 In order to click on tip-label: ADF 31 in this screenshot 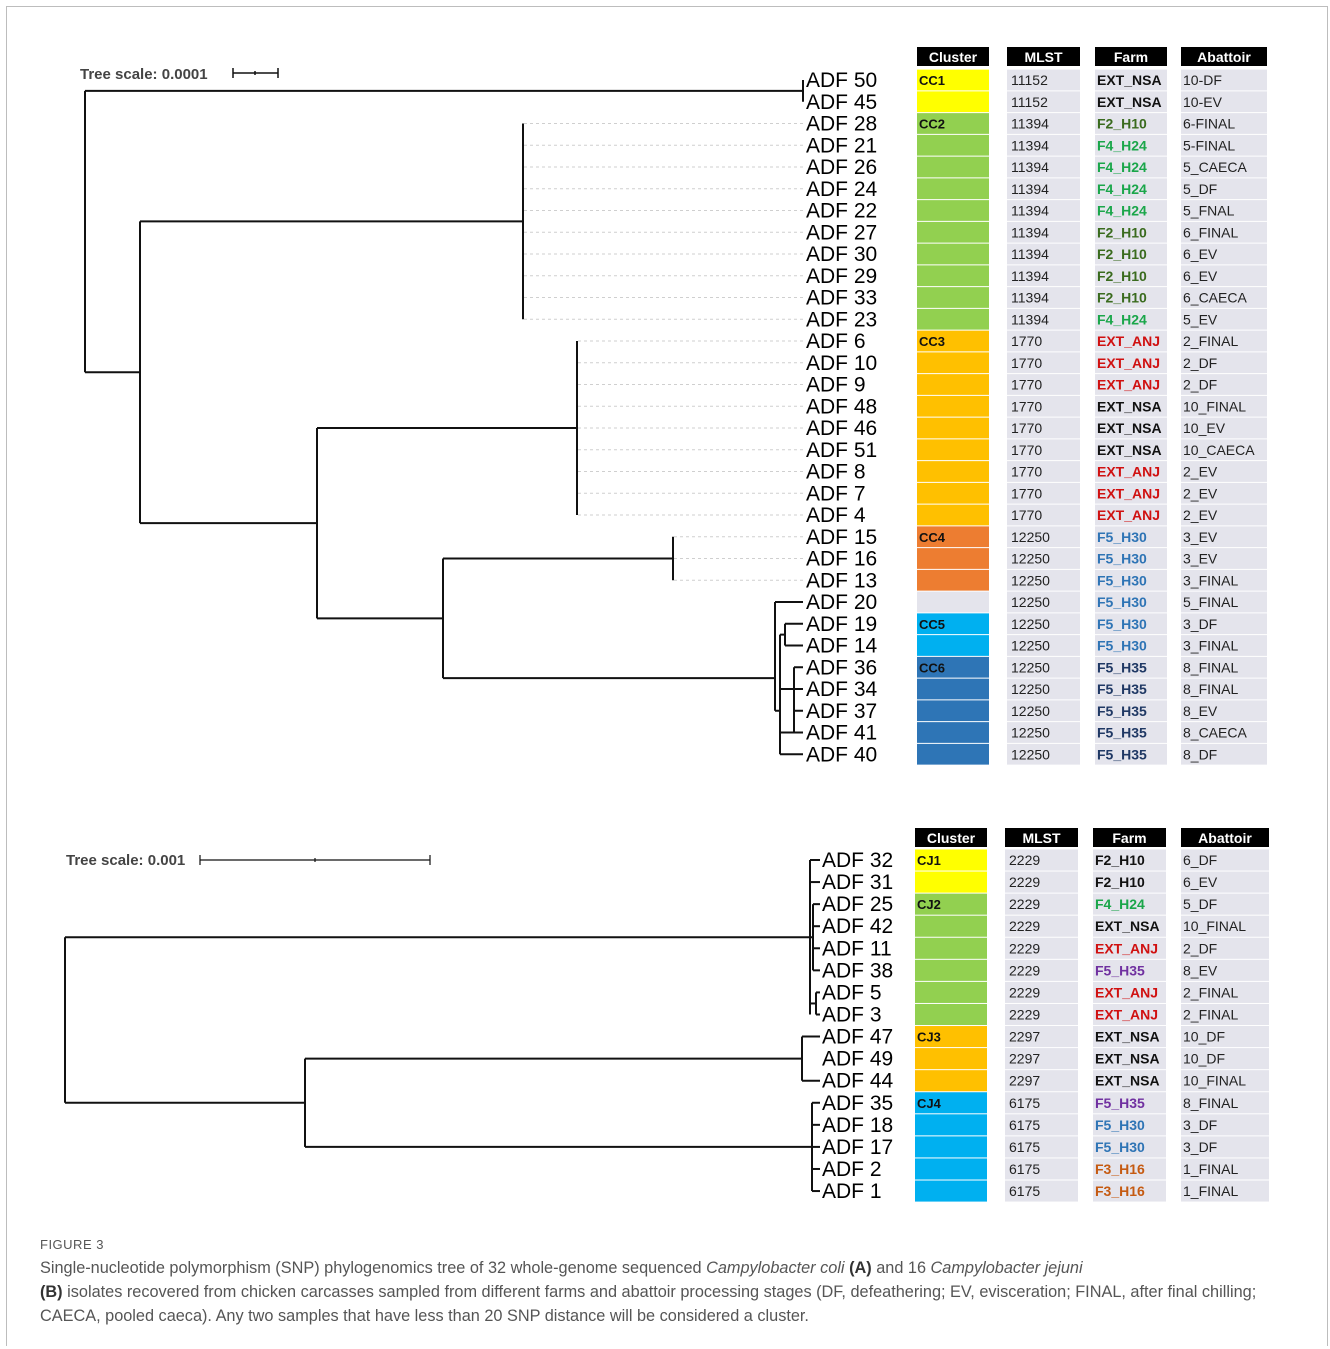, I will do `click(857, 882)`.